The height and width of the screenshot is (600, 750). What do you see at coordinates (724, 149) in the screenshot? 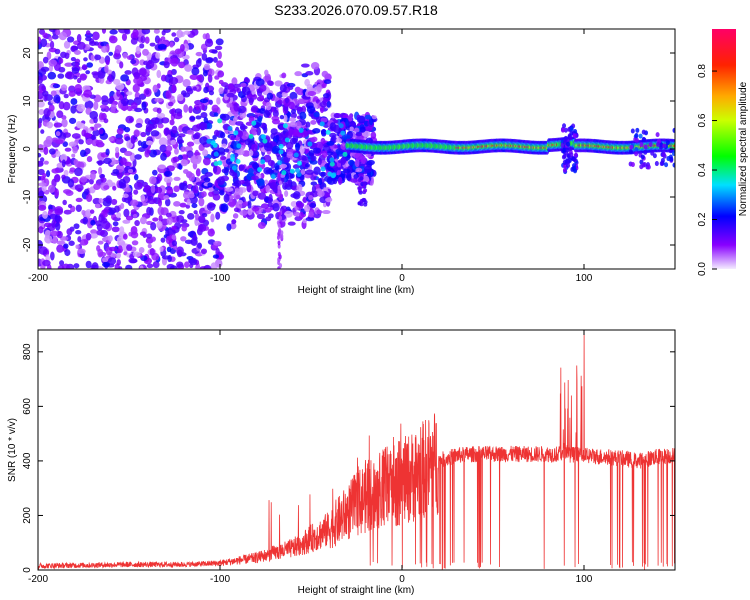
I see `colorbar-gradient` at bounding box center [724, 149].